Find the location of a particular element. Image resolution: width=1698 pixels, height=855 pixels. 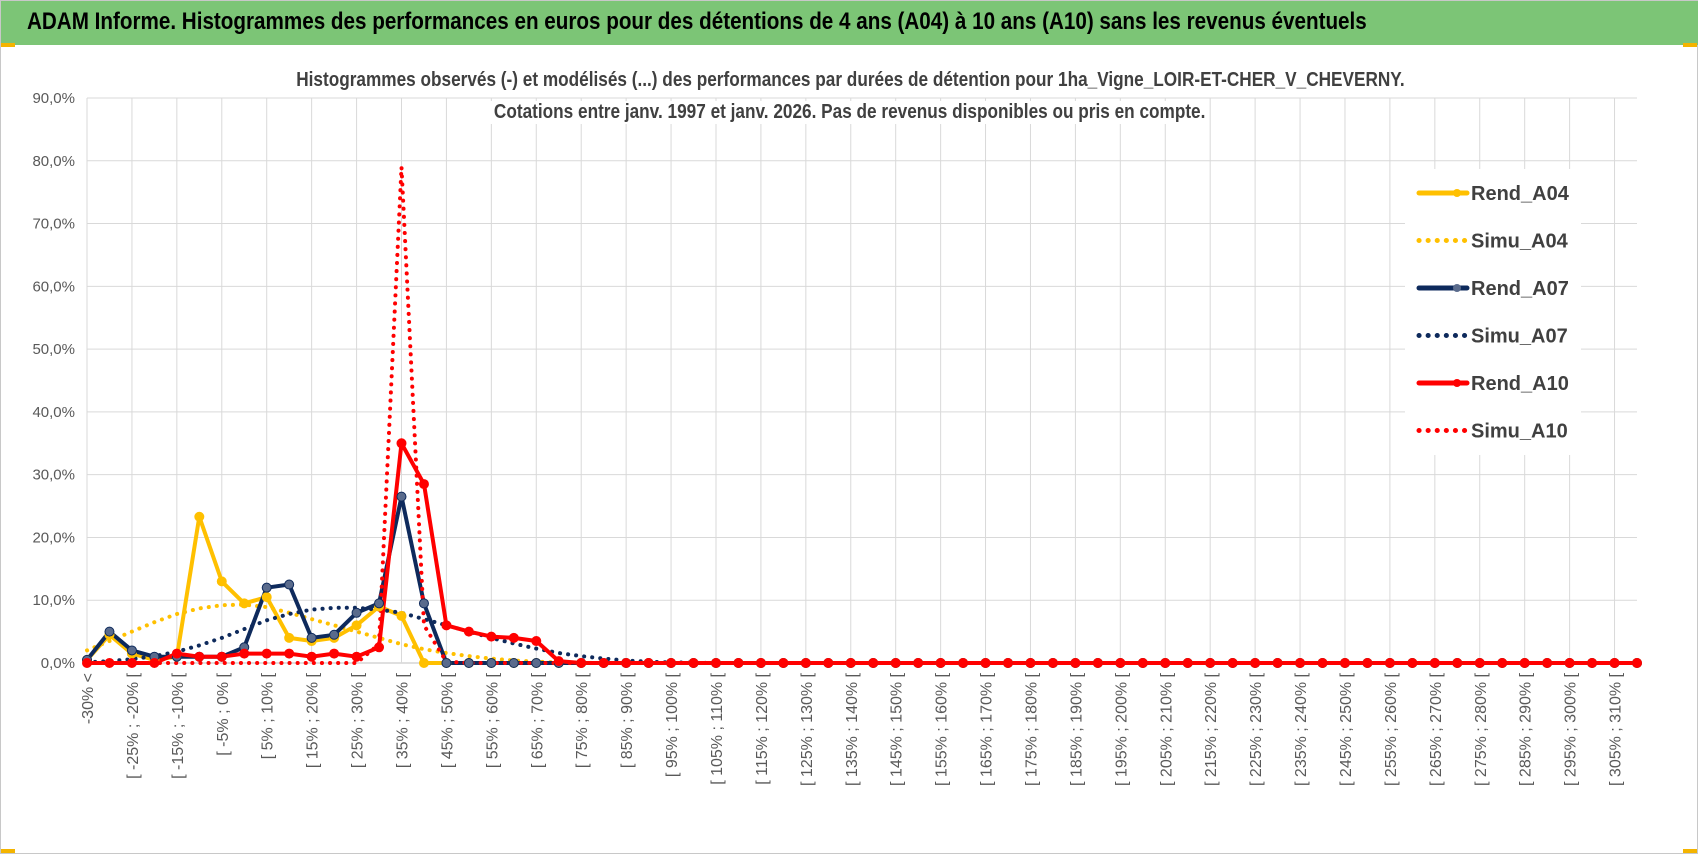

y-tick-label: 20,0% is located at coordinates (53, 537).